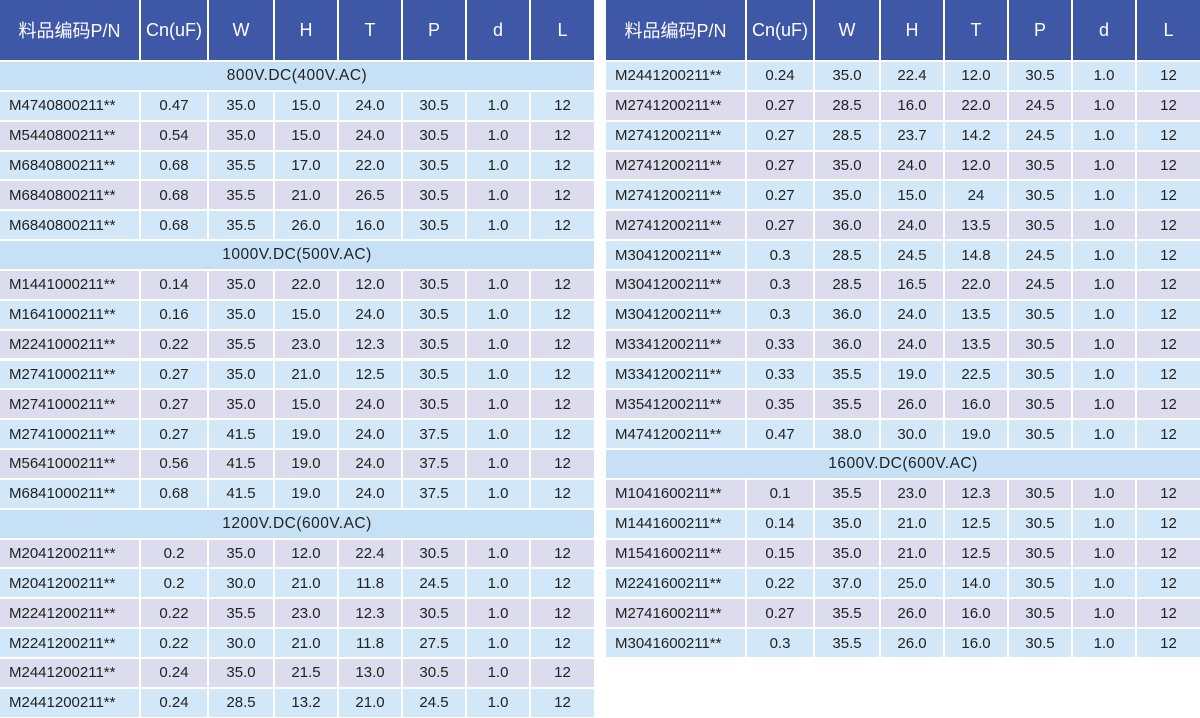 The image size is (1200, 718). Describe the element at coordinates (434, 434) in the screenshot. I see `spec-cell: 37.5` at that location.